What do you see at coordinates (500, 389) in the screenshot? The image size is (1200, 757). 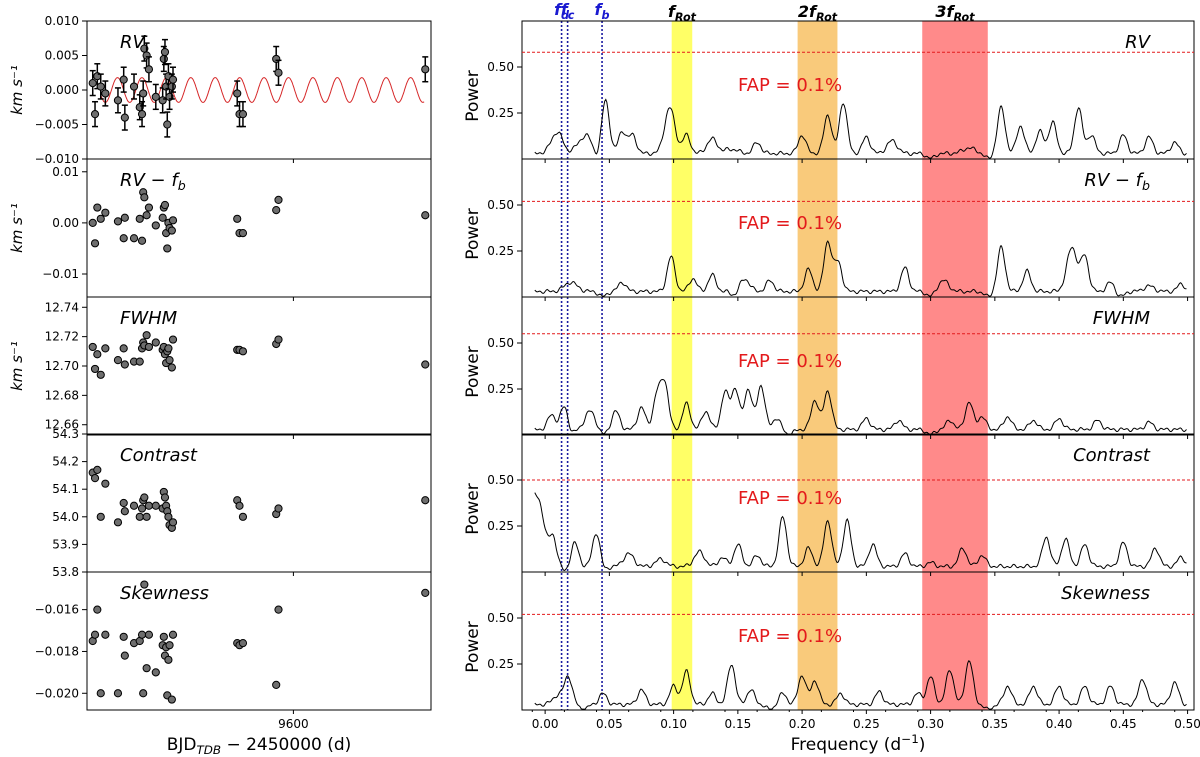 I see `y-tick-label: 0.25` at bounding box center [500, 389].